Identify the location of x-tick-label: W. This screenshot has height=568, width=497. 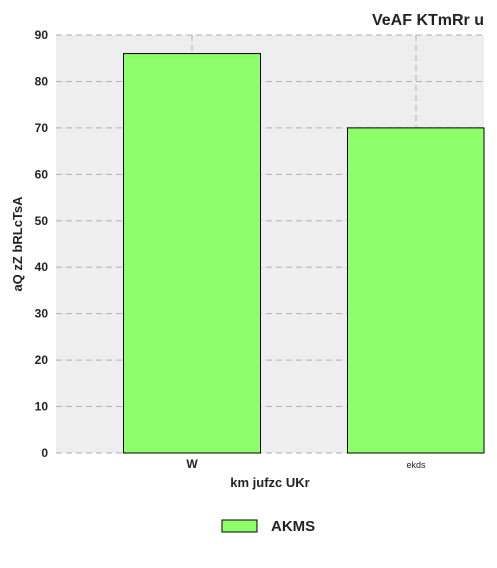
(192, 464).